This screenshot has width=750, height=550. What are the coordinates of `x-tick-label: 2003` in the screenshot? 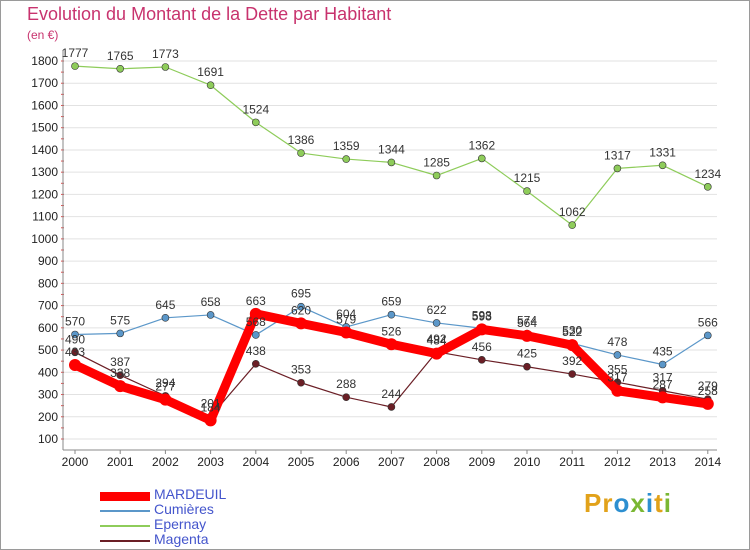 It's located at (210, 462).